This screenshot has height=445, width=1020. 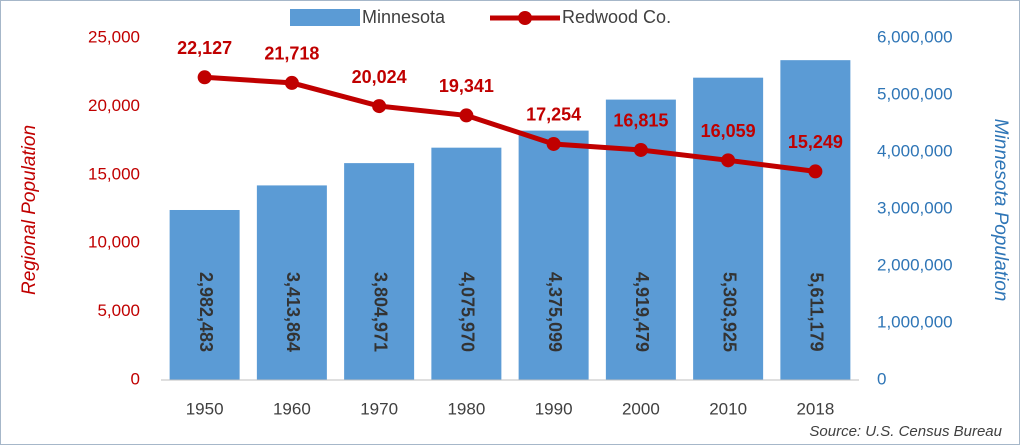 What do you see at coordinates (815, 408) in the screenshot?
I see `x-tick-label: 2018` at bounding box center [815, 408].